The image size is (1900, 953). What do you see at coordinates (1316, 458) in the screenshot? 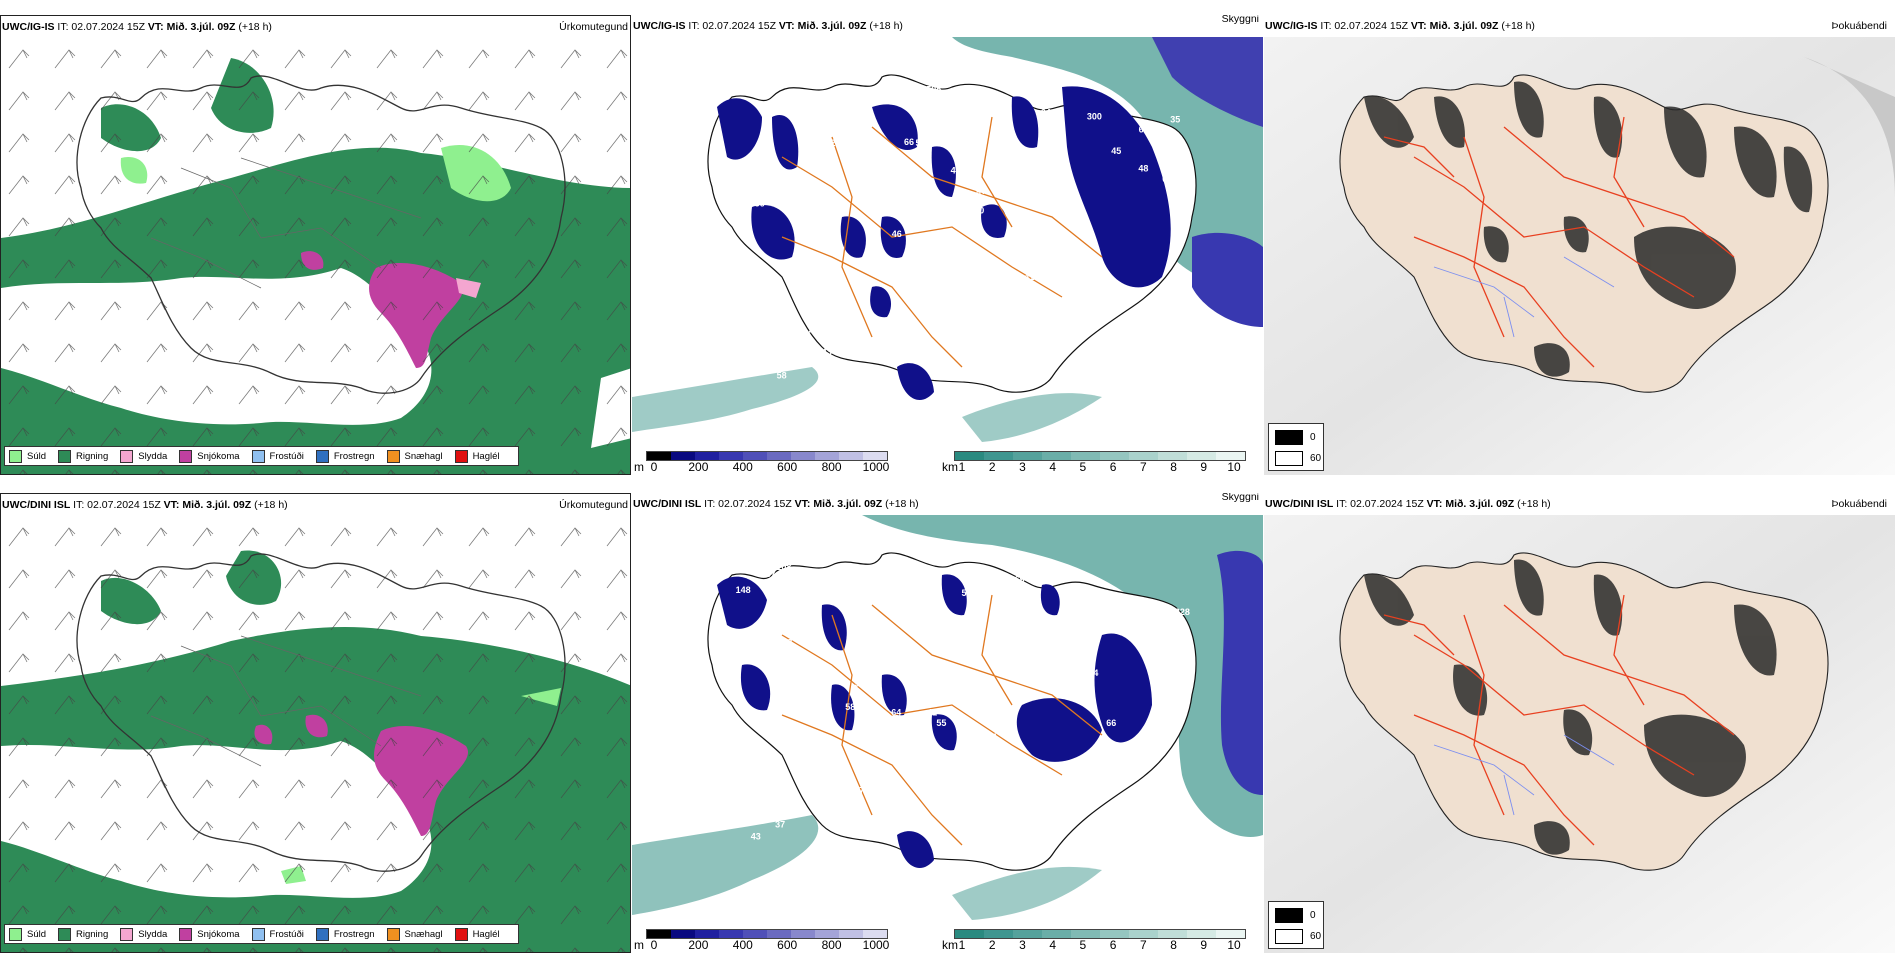
I see `fog-legend-high: 60` at bounding box center [1316, 458].